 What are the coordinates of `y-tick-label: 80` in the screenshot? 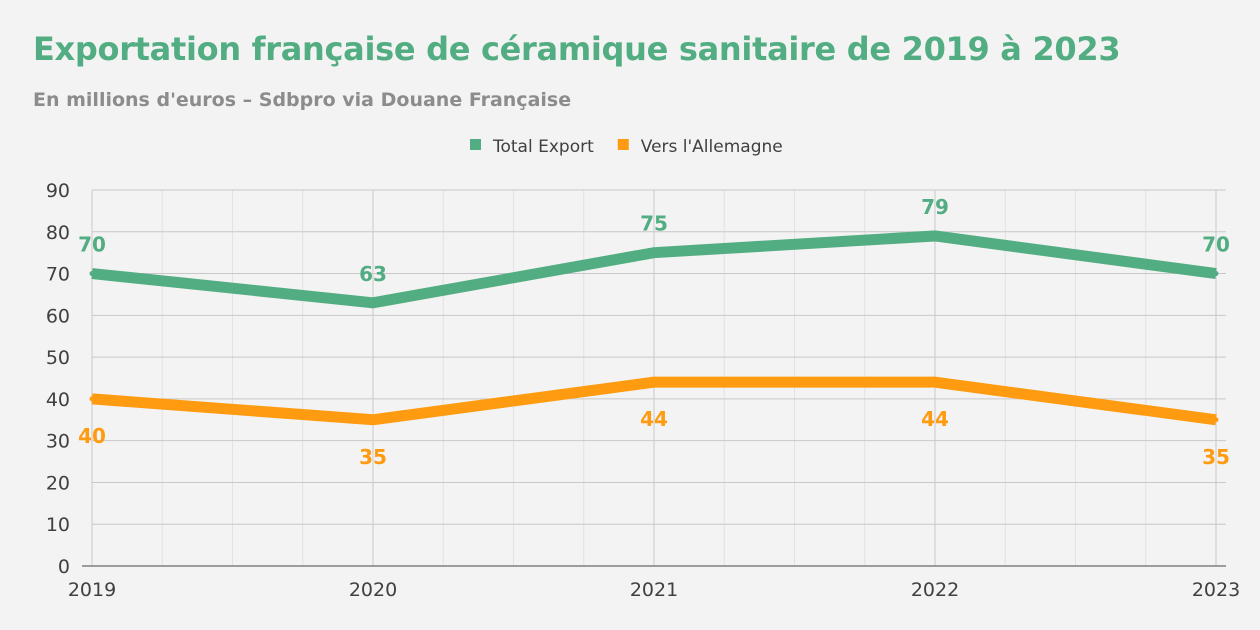 It's located at (58, 233).